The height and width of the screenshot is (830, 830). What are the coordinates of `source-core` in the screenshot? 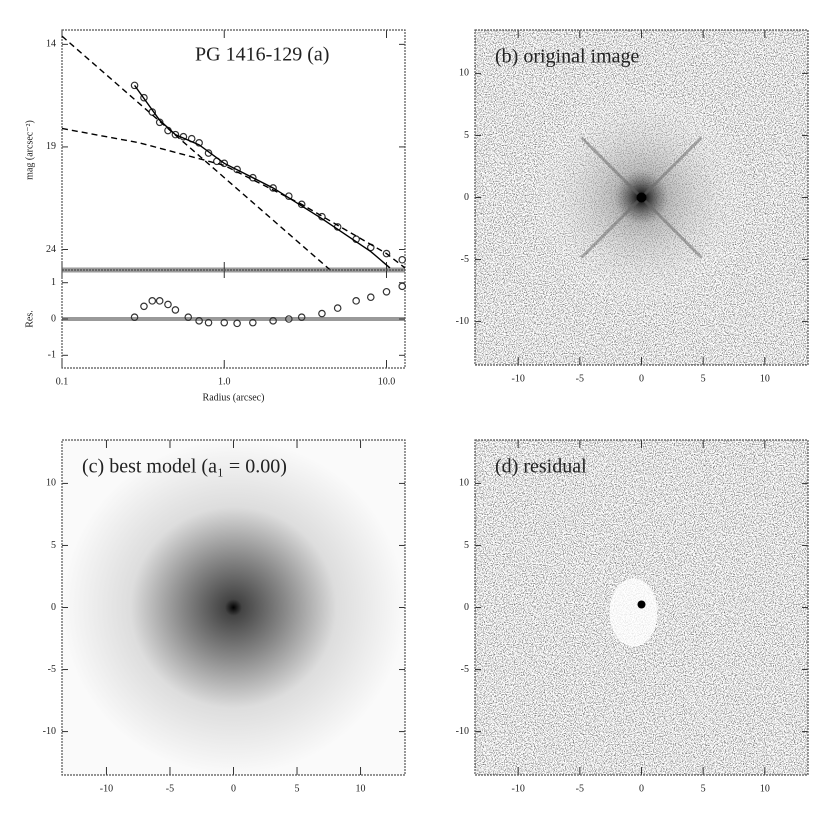 It's located at (641, 197).